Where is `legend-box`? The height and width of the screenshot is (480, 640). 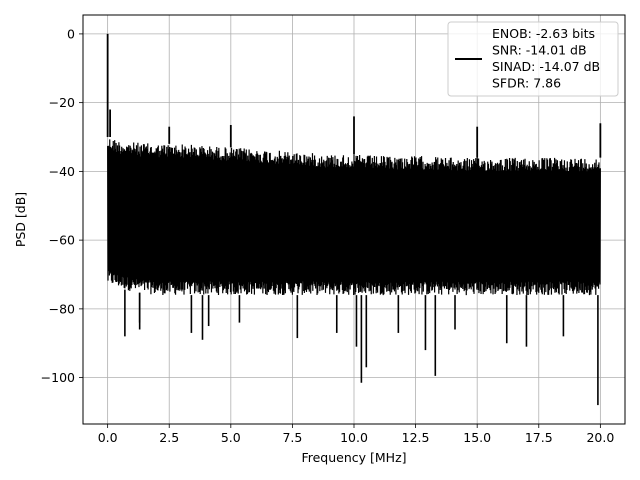
legend-box is located at coordinates (533, 59).